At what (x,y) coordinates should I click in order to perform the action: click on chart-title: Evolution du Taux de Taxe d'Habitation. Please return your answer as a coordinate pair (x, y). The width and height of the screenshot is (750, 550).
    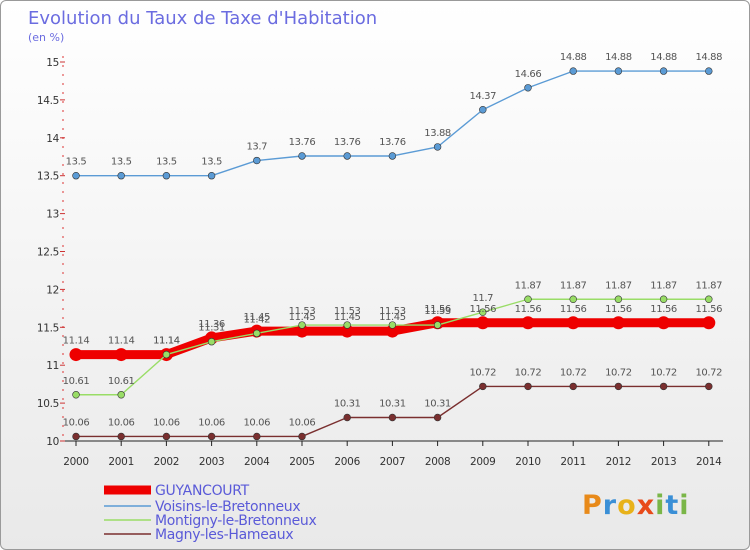
    Looking at the image, I should click on (202, 18).